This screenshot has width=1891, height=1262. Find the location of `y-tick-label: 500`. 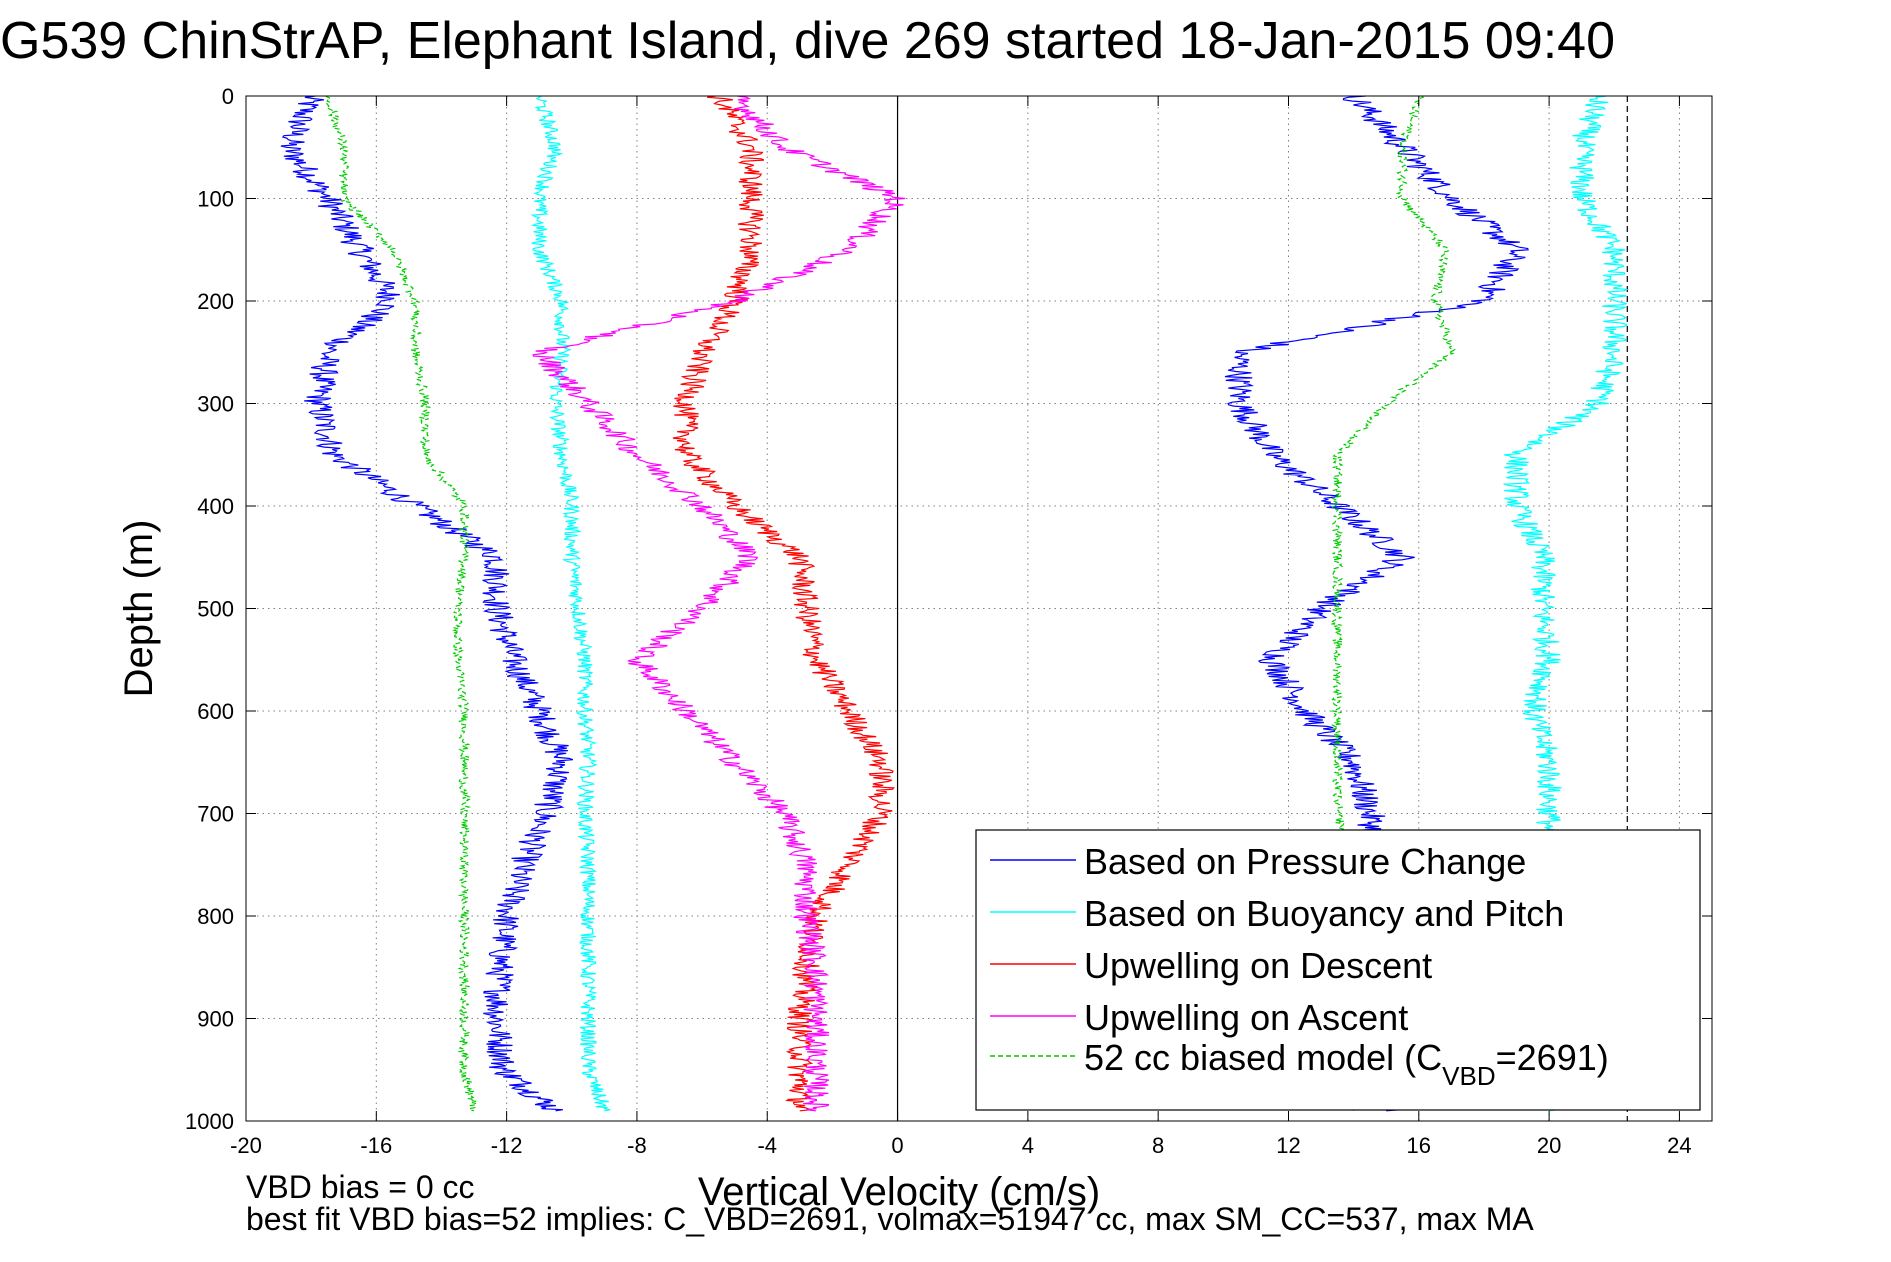

y-tick-label: 500 is located at coordinates (215, 609).